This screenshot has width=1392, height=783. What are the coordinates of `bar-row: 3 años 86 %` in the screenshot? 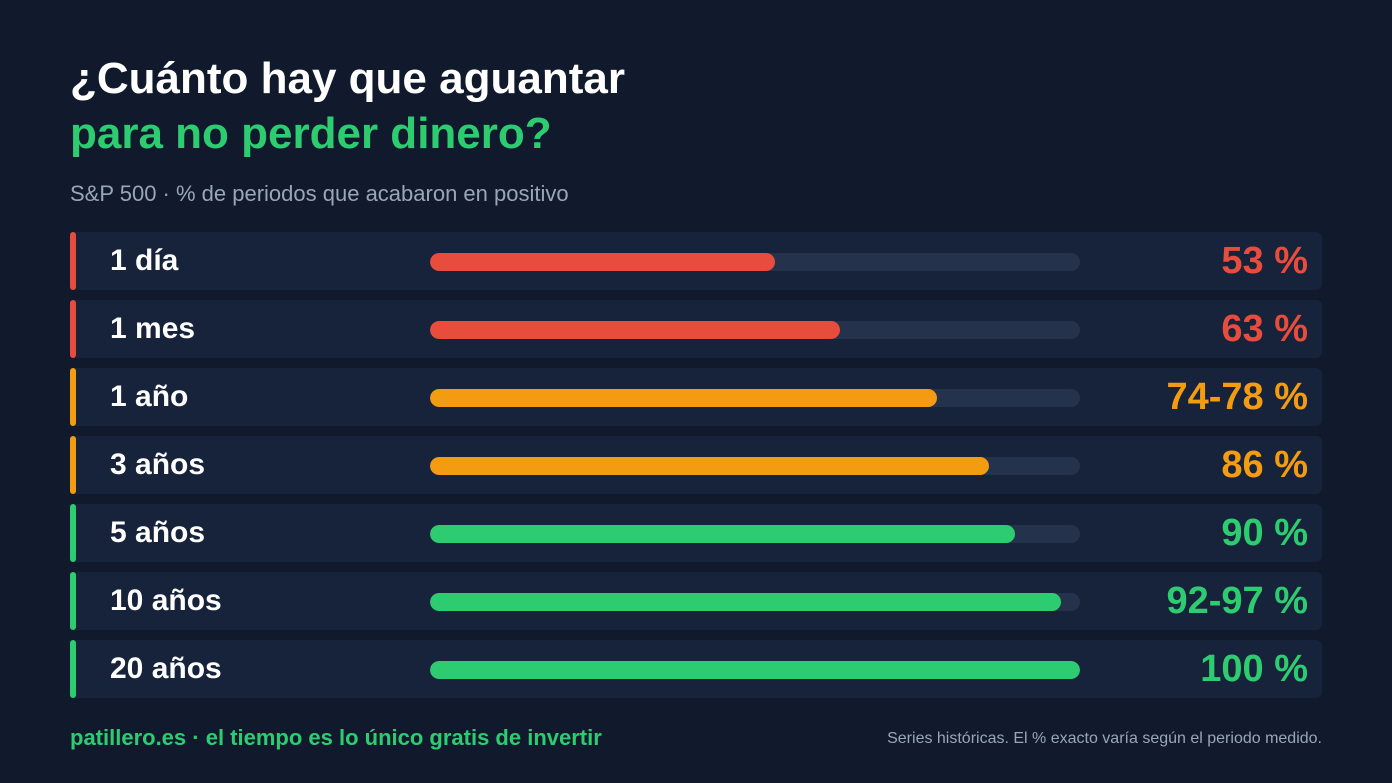 It's located at (696, 465).